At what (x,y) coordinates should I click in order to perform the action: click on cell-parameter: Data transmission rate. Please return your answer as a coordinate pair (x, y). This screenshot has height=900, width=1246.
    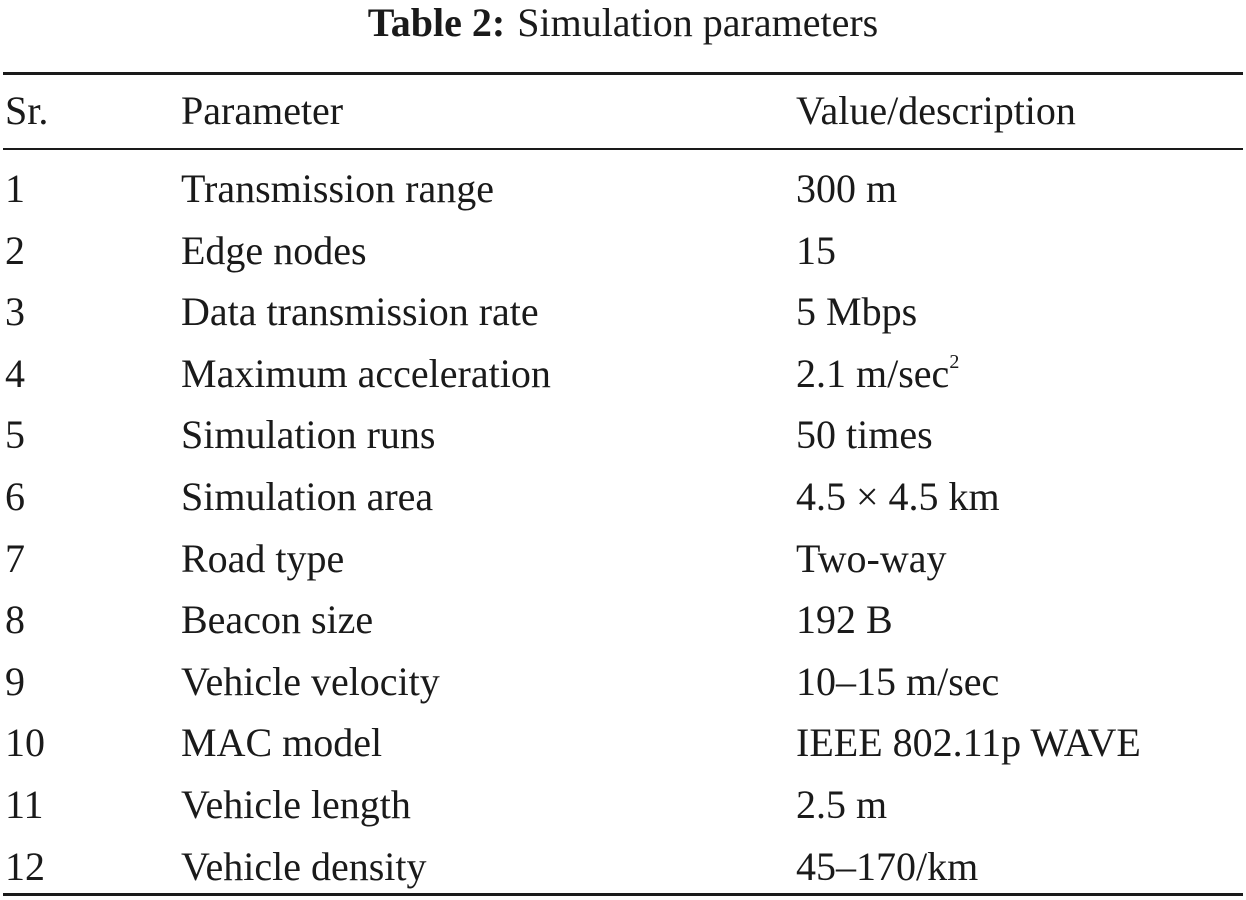
    Looking at the image, I should click on (360, 311).